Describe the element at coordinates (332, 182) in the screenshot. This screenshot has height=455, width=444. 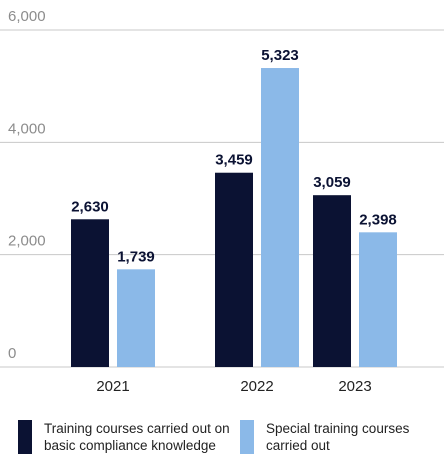
I see `data-label: 3,059` at that location.